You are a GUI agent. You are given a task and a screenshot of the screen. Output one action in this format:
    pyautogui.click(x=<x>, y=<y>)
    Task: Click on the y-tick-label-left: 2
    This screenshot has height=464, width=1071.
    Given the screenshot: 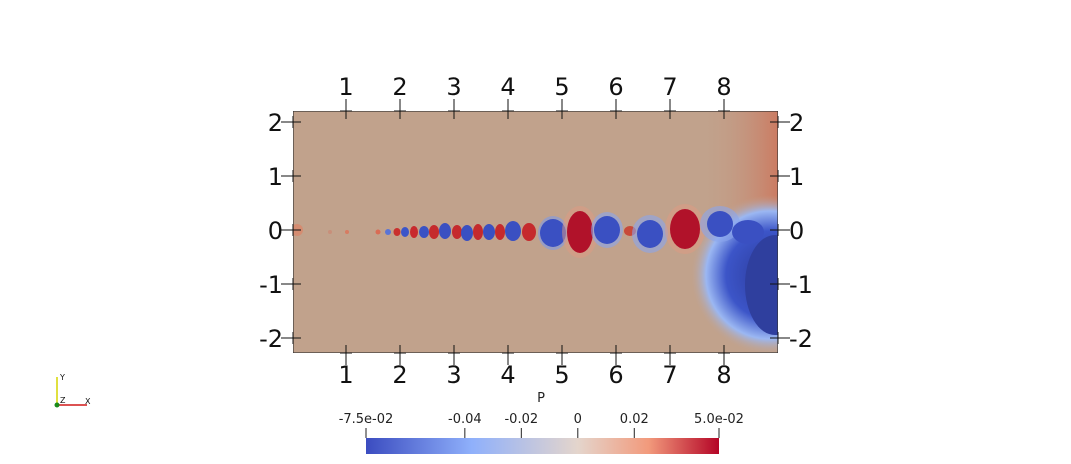 What is the action you would take?
    pyautogui.click(x=275, y=123)
    